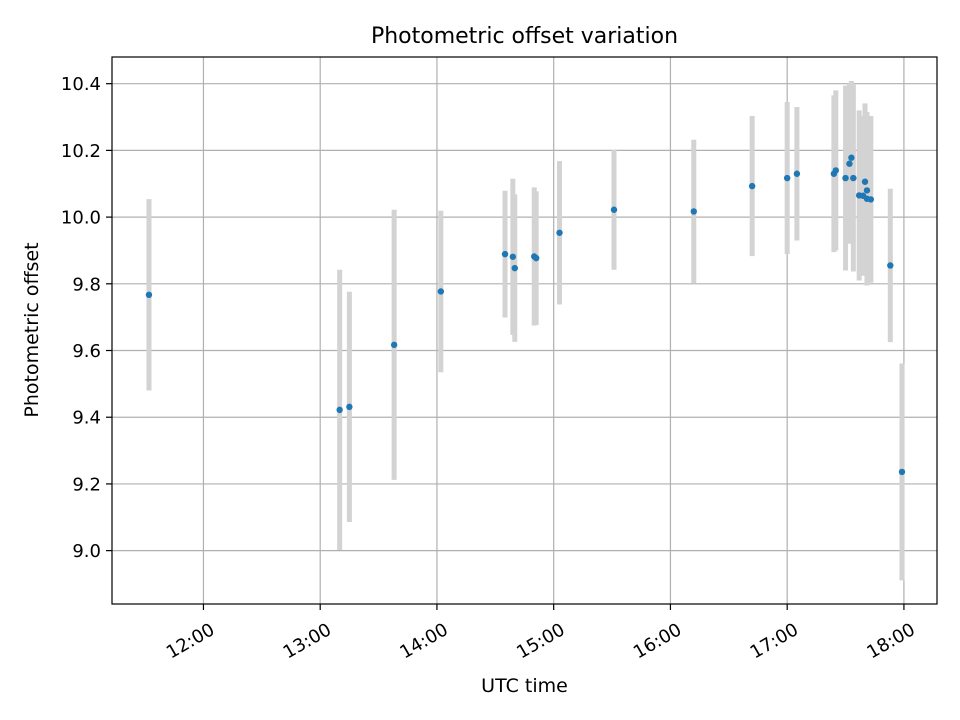 The height and width of the screenshot is (720, 960). What do you see at coordinates (540, 641) in the screenshot?
I see `x-tick-label: 15:00` at bounding box center [540, 641].